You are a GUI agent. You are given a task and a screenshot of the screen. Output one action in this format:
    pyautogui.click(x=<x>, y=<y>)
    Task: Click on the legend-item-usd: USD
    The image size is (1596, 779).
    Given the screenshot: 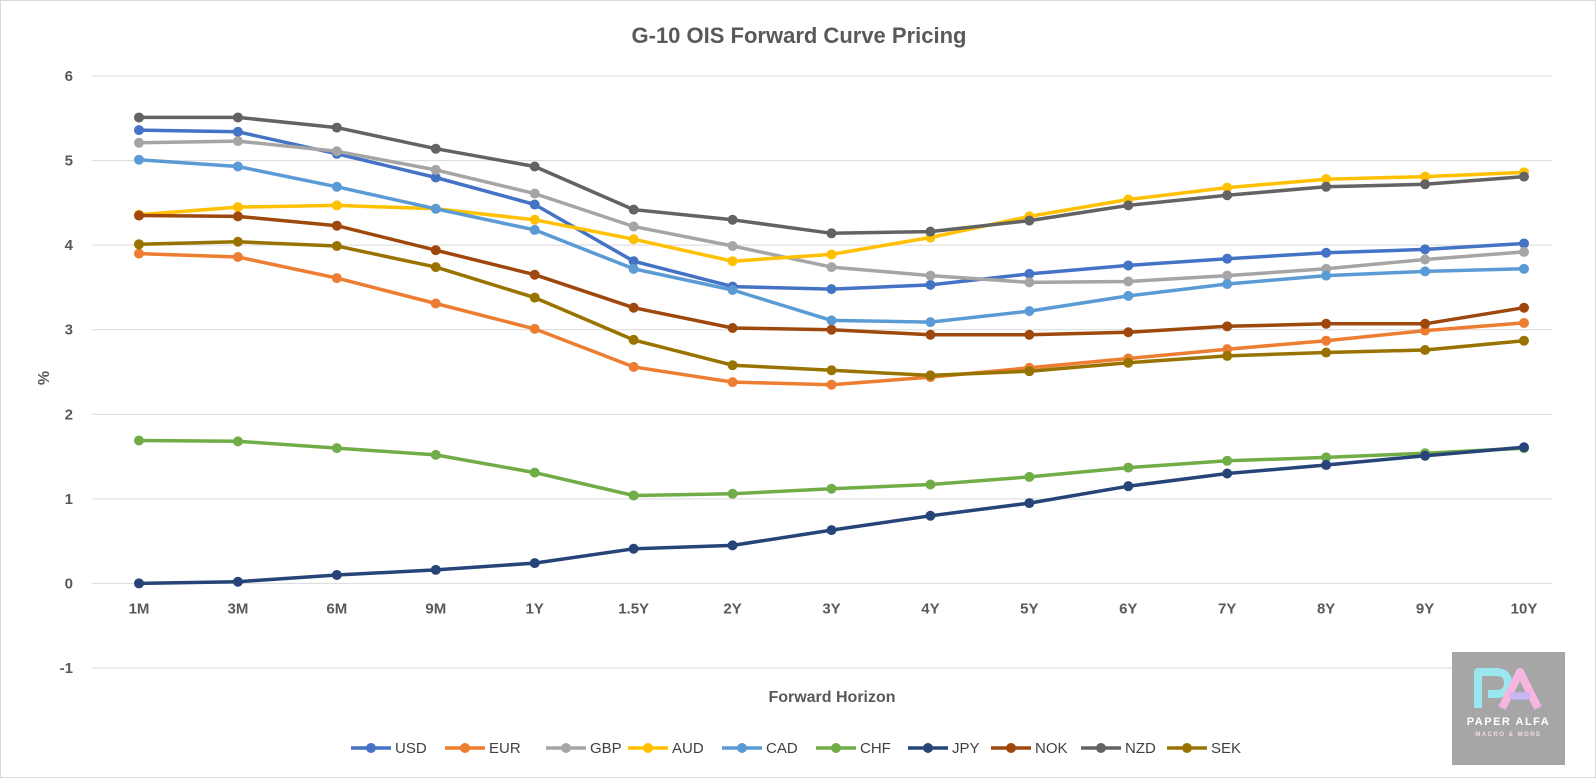 What is the action you would take?
    pyautogui.click(x=389, y=748)
    